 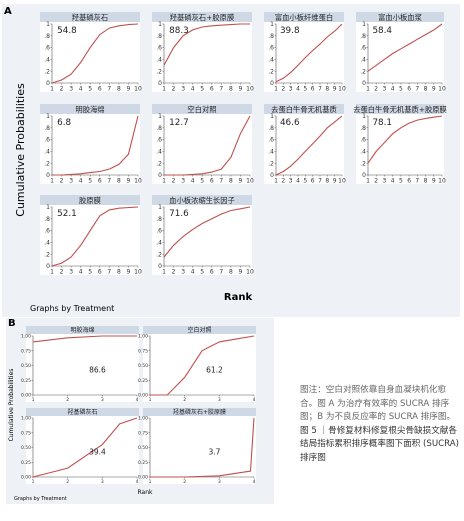 What do you see at coordinates (304, 17) in the screenshot?
I see `subplot-title: 富血小板纤维蛋白` at bounding box center [304, 17].